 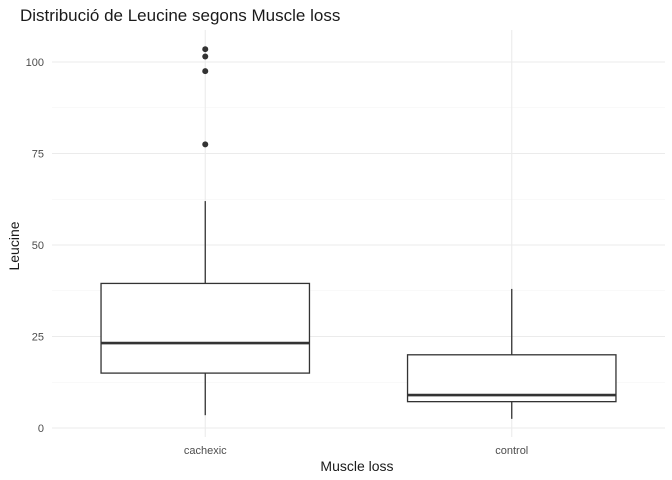 I want to click on x-axis-title: Muscle loss, so click(x=356, y=466).